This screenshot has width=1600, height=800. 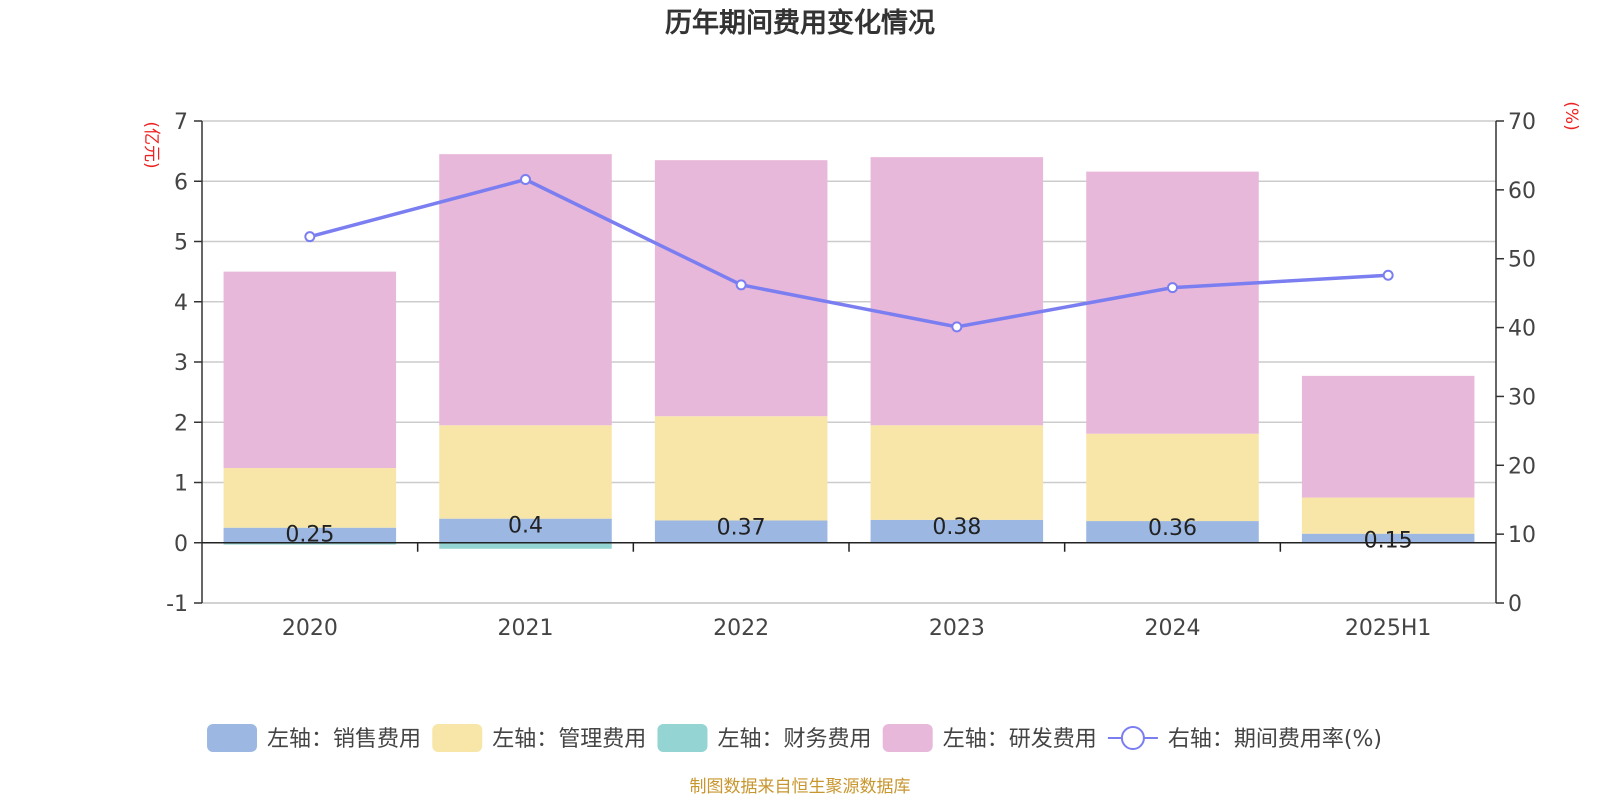 What do you see at coordinates (800, 787) in the screenshot?
I see `data-source-note: 制图数据来自恒生聚源数据库` at bounding box center [800, 787].